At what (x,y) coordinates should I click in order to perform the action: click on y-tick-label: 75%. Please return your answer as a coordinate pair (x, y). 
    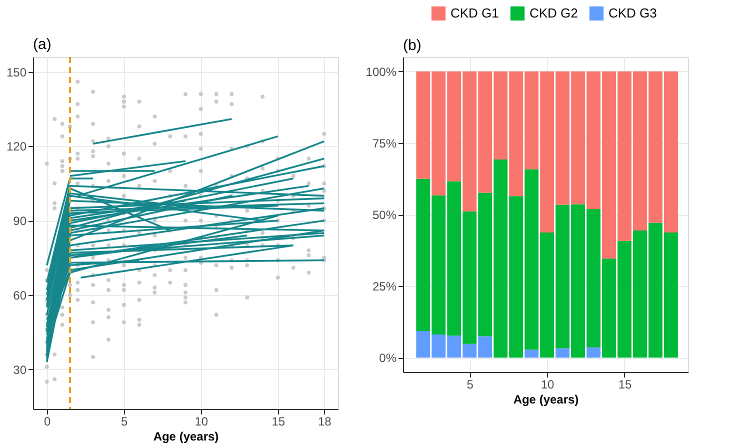
    Looking at the image, I should click on (384, 143).